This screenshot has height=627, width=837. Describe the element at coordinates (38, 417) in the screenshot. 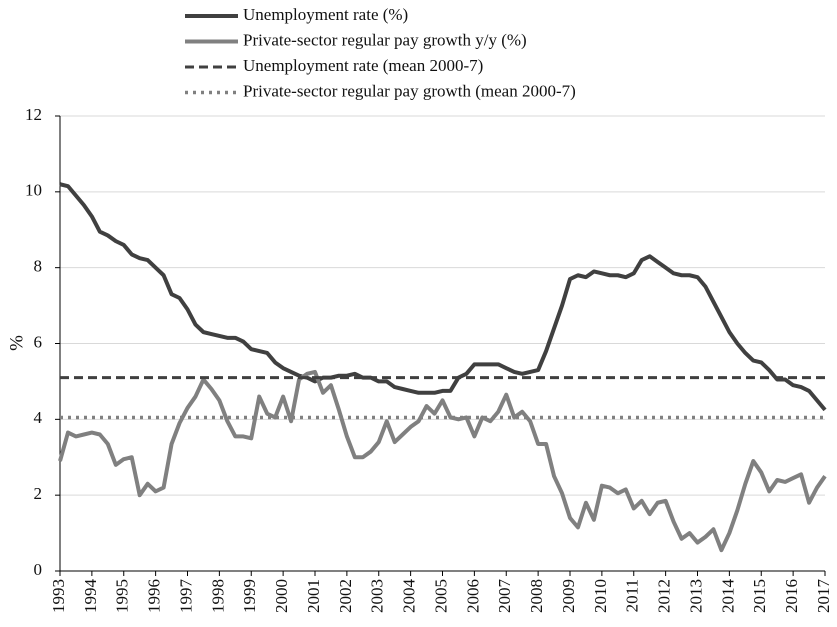

I see `y-tick-label: 4` at that location.